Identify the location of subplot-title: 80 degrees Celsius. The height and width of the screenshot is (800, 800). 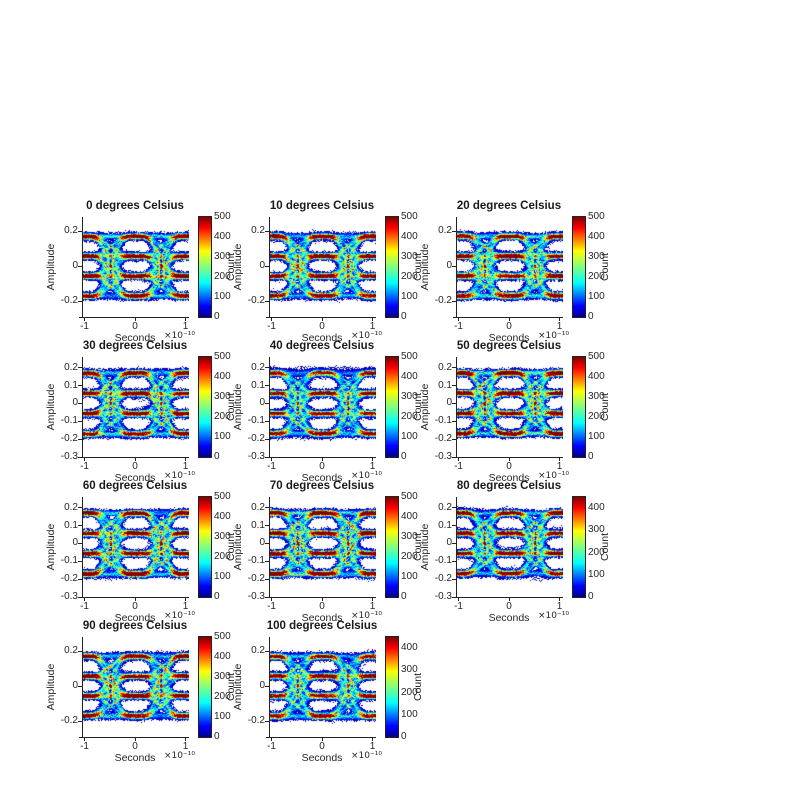
(509, 486).